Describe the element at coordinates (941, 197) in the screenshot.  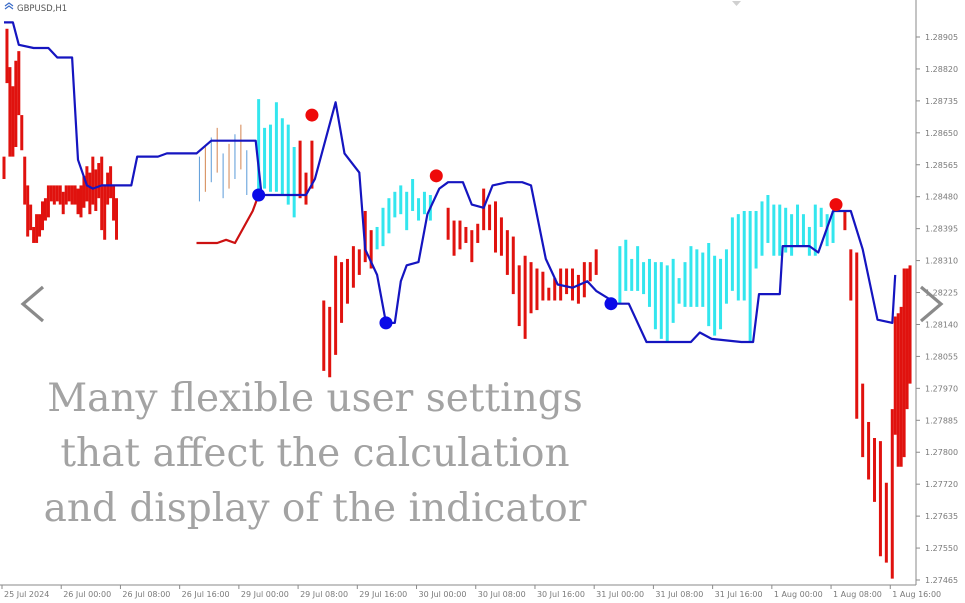
I see `price-tick-label: 1.28480` at that location.